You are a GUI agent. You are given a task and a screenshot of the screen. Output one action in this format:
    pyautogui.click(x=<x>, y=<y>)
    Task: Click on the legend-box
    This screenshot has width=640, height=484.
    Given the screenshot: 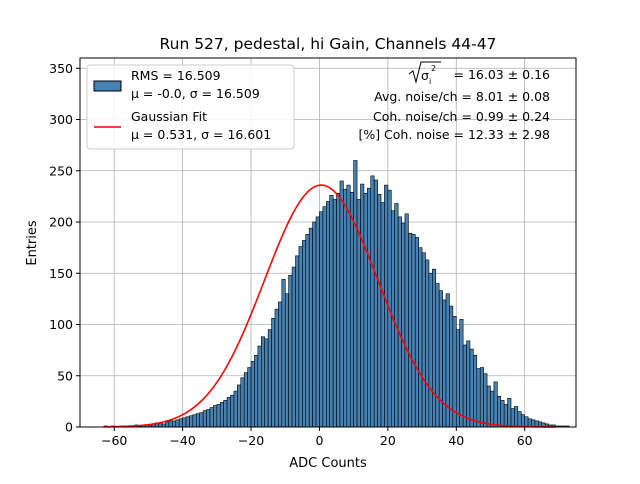 What is the action you would take?
    pyautogui.click(x=190, y=107)
    